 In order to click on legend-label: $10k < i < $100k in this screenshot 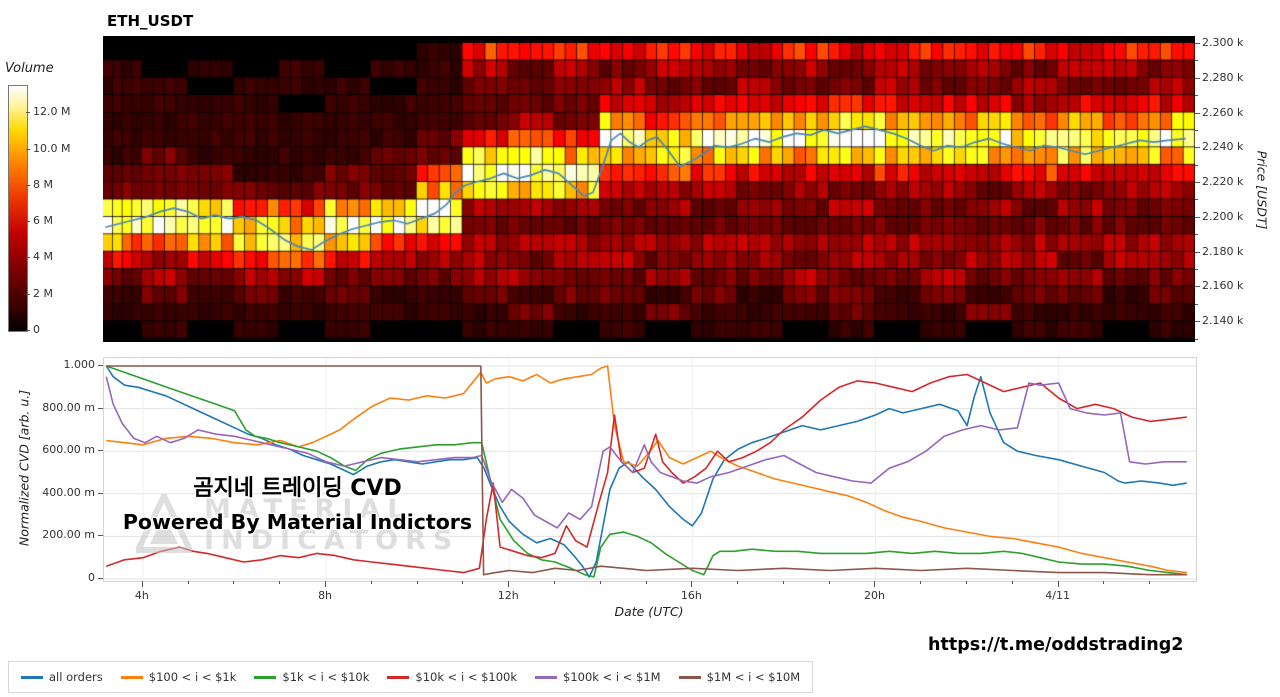, I will do `click(466, 677)`.